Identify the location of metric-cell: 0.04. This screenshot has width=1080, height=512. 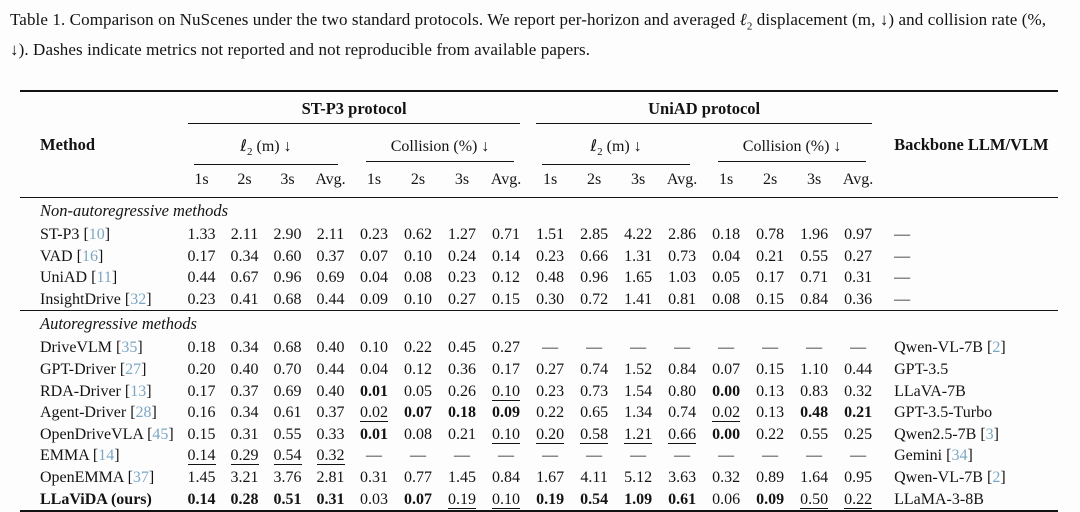
(374, 278).